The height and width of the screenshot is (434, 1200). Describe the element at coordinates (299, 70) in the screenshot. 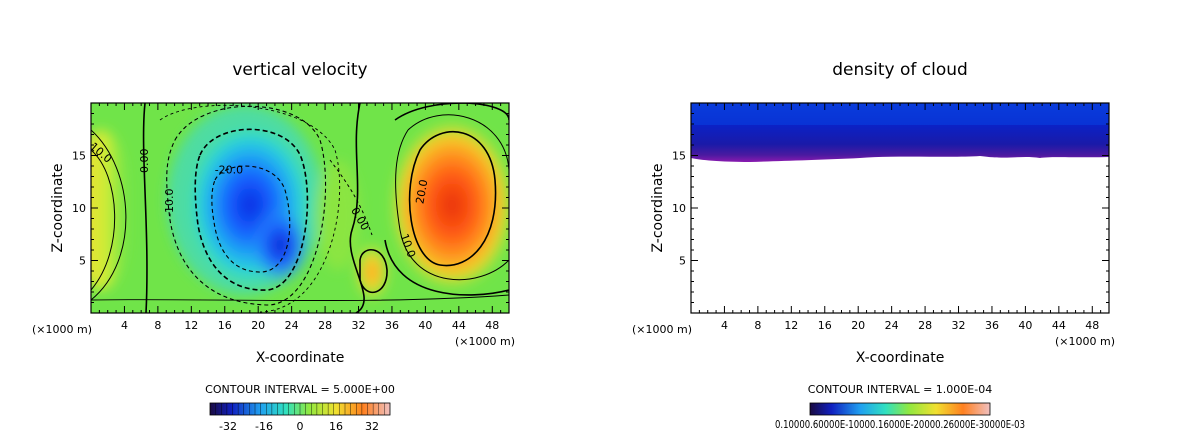

I see `chart-title: vertical velocity` at that location.